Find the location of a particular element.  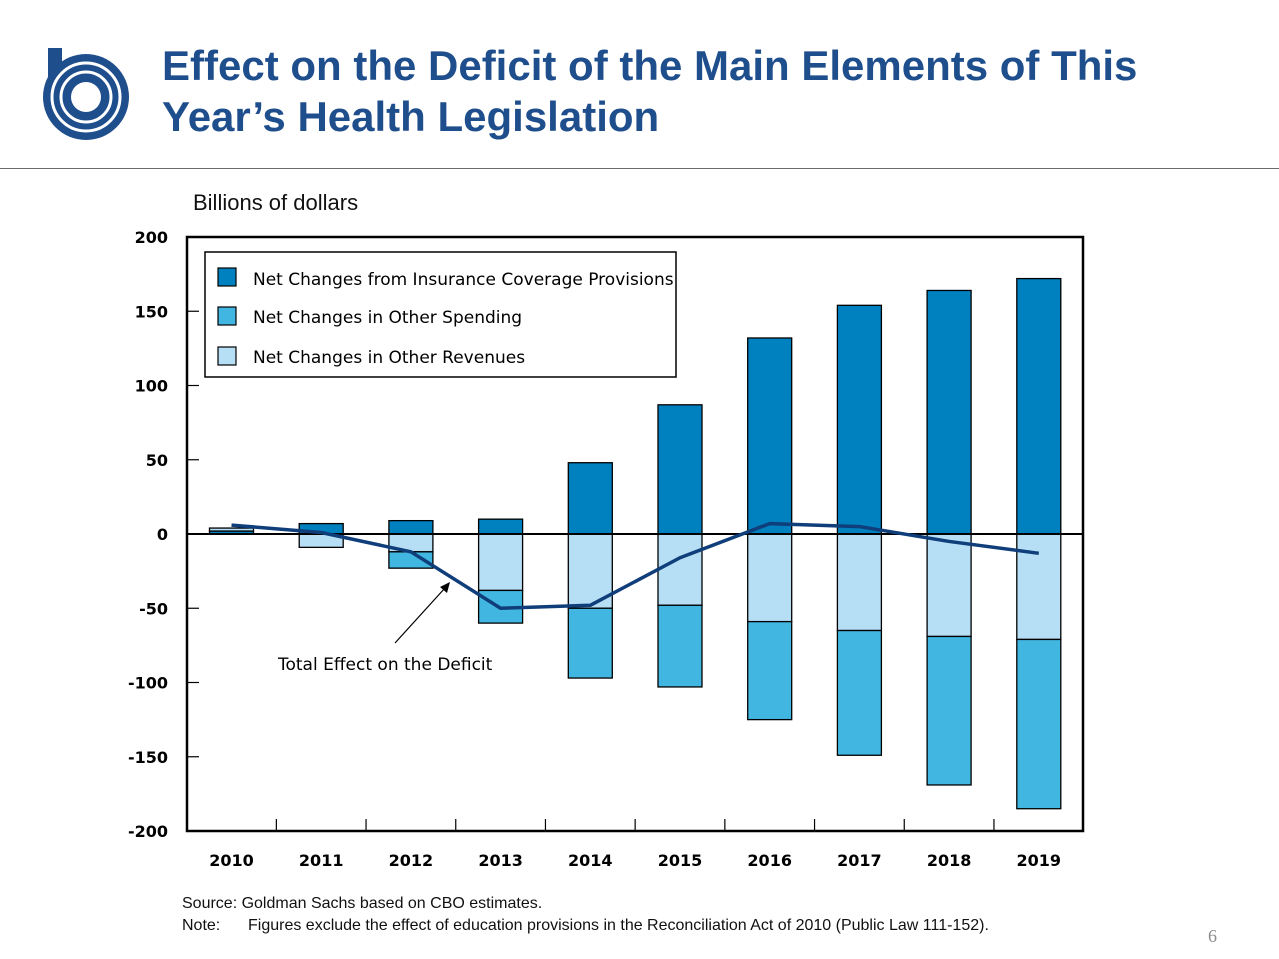

bar-other-revenues-2010 is located at coordinates (231, 529).